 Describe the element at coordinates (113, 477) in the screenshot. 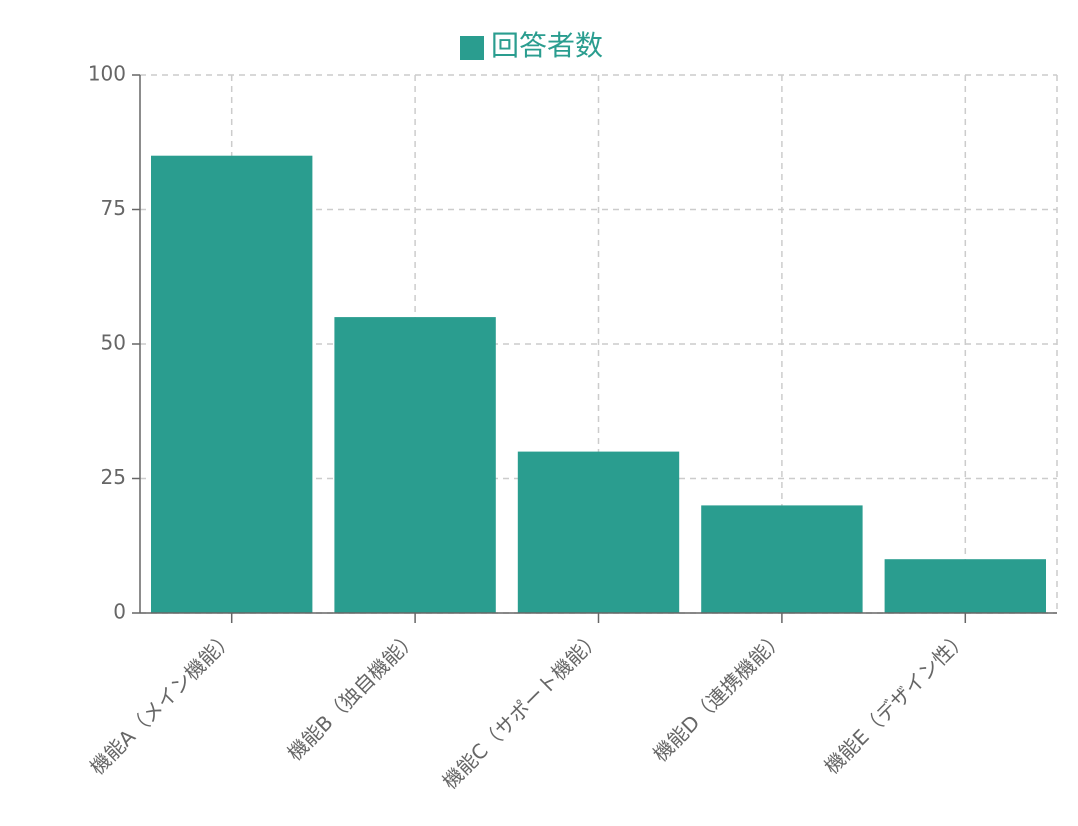

I see `y-tick-label: 25` at that location.